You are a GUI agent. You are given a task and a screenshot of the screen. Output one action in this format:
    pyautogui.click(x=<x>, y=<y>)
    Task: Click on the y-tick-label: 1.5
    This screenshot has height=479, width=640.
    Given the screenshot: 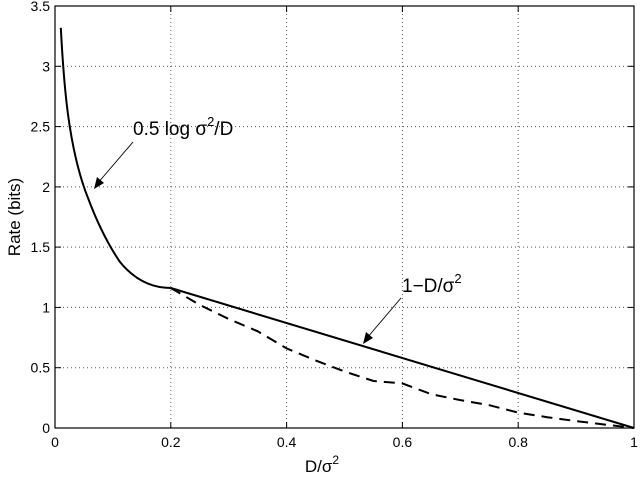 What is the action you would take?
    pyautogui.click(x=41, y=247)
    